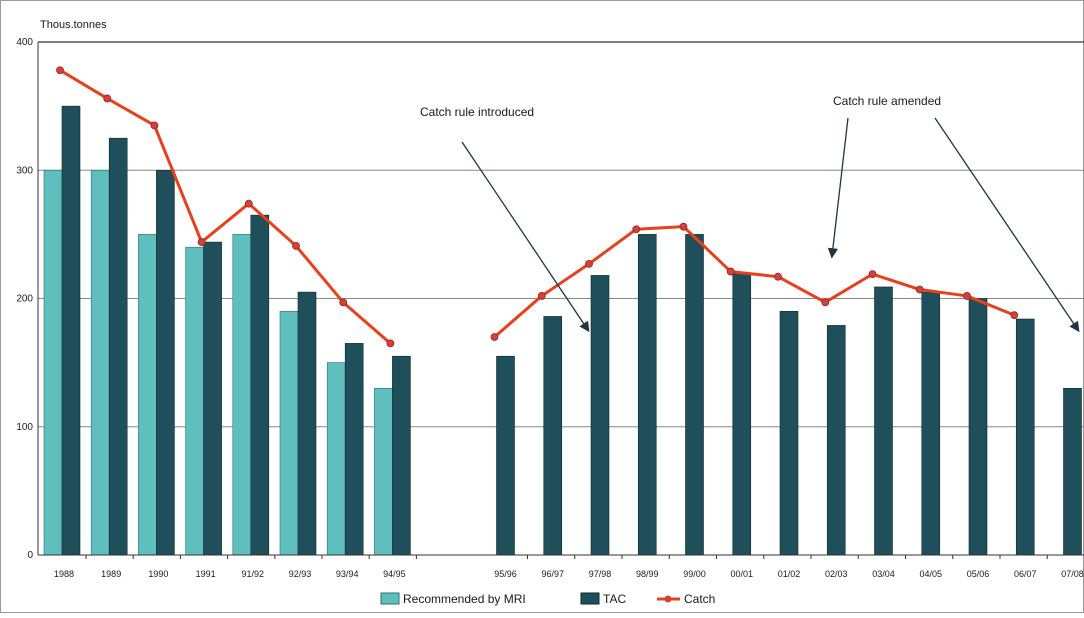  I want to click on legend-swatch-tac, so click(590, 598).